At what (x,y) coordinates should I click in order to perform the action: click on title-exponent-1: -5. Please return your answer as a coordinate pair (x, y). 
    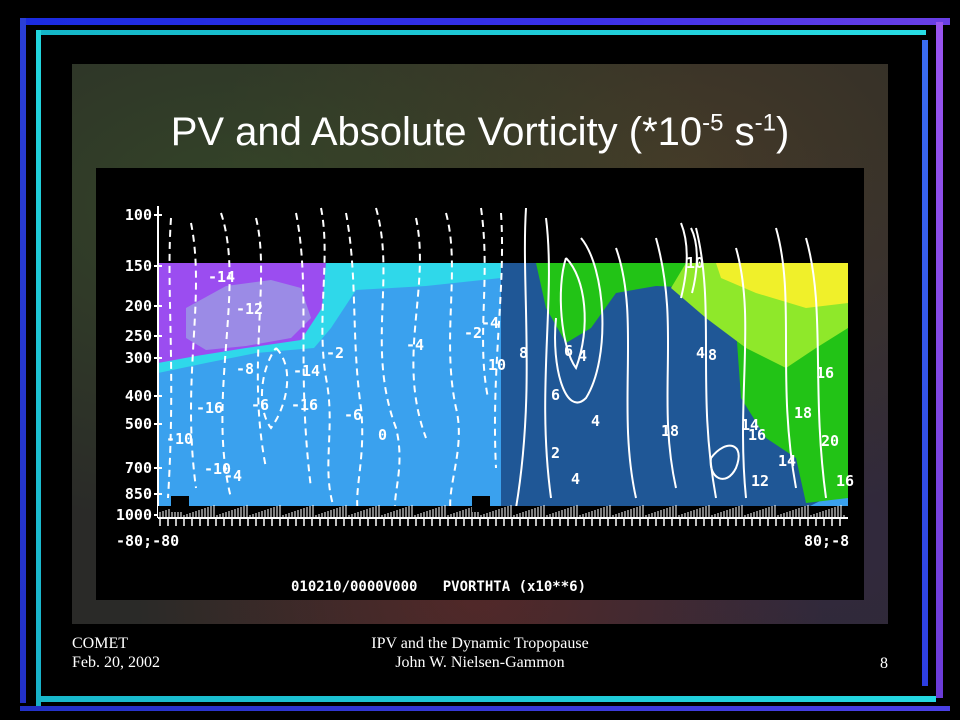
    Looking at the image, I should click on (713, 123).